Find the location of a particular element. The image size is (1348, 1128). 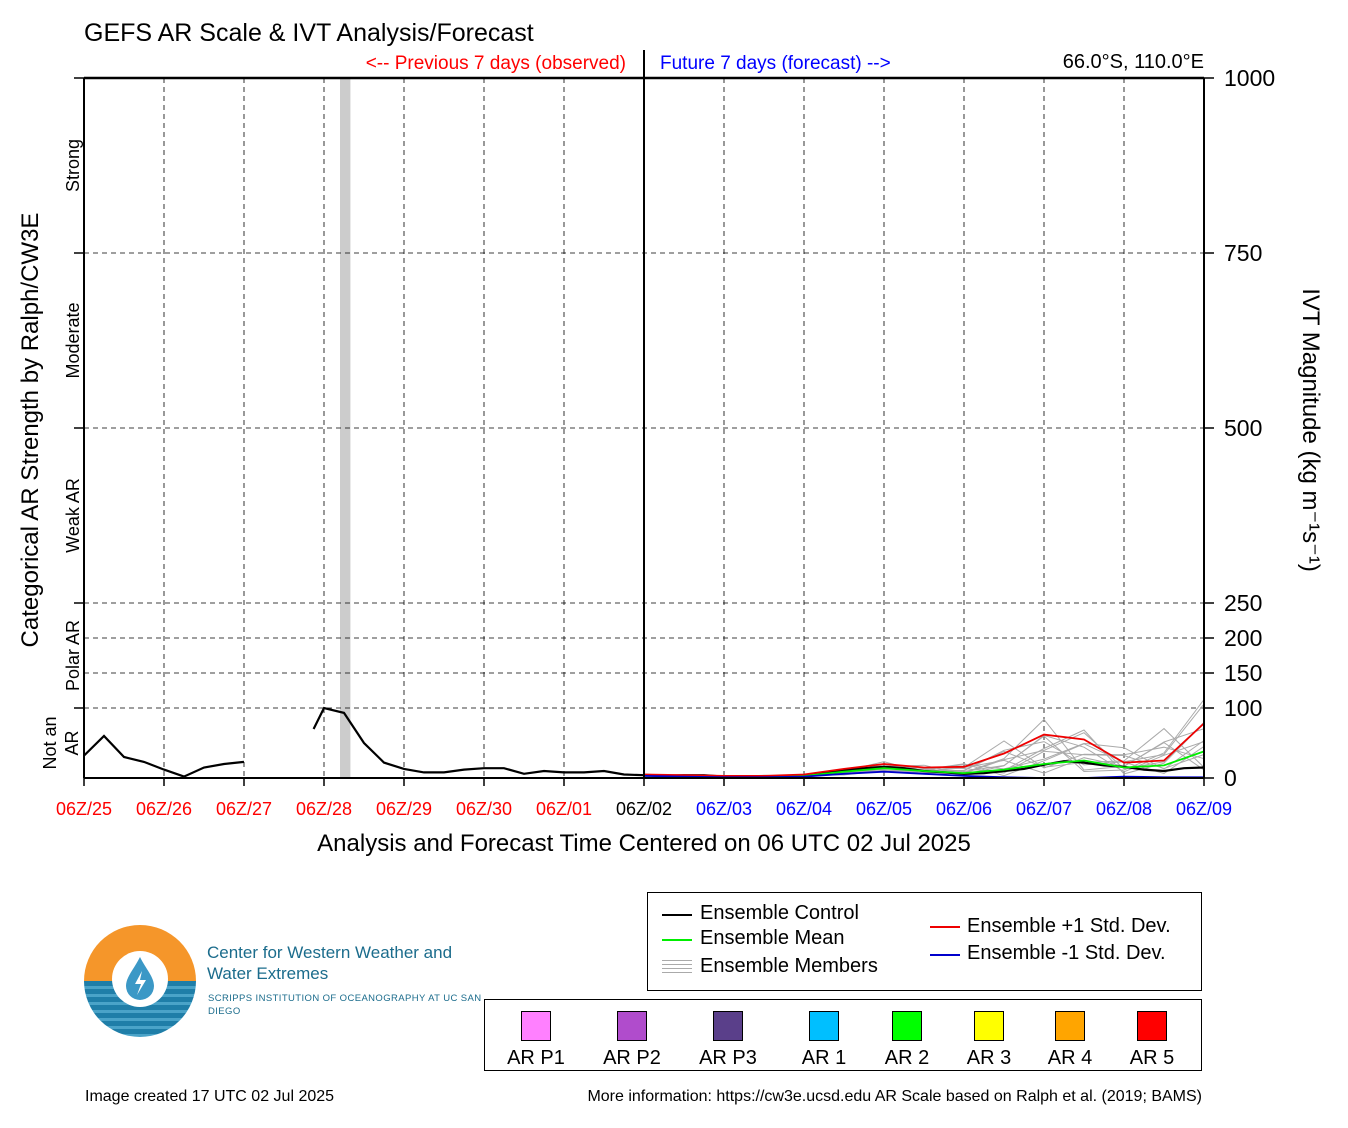

ar-p3-label: AR P3 is located at coordinates (728, 1058).